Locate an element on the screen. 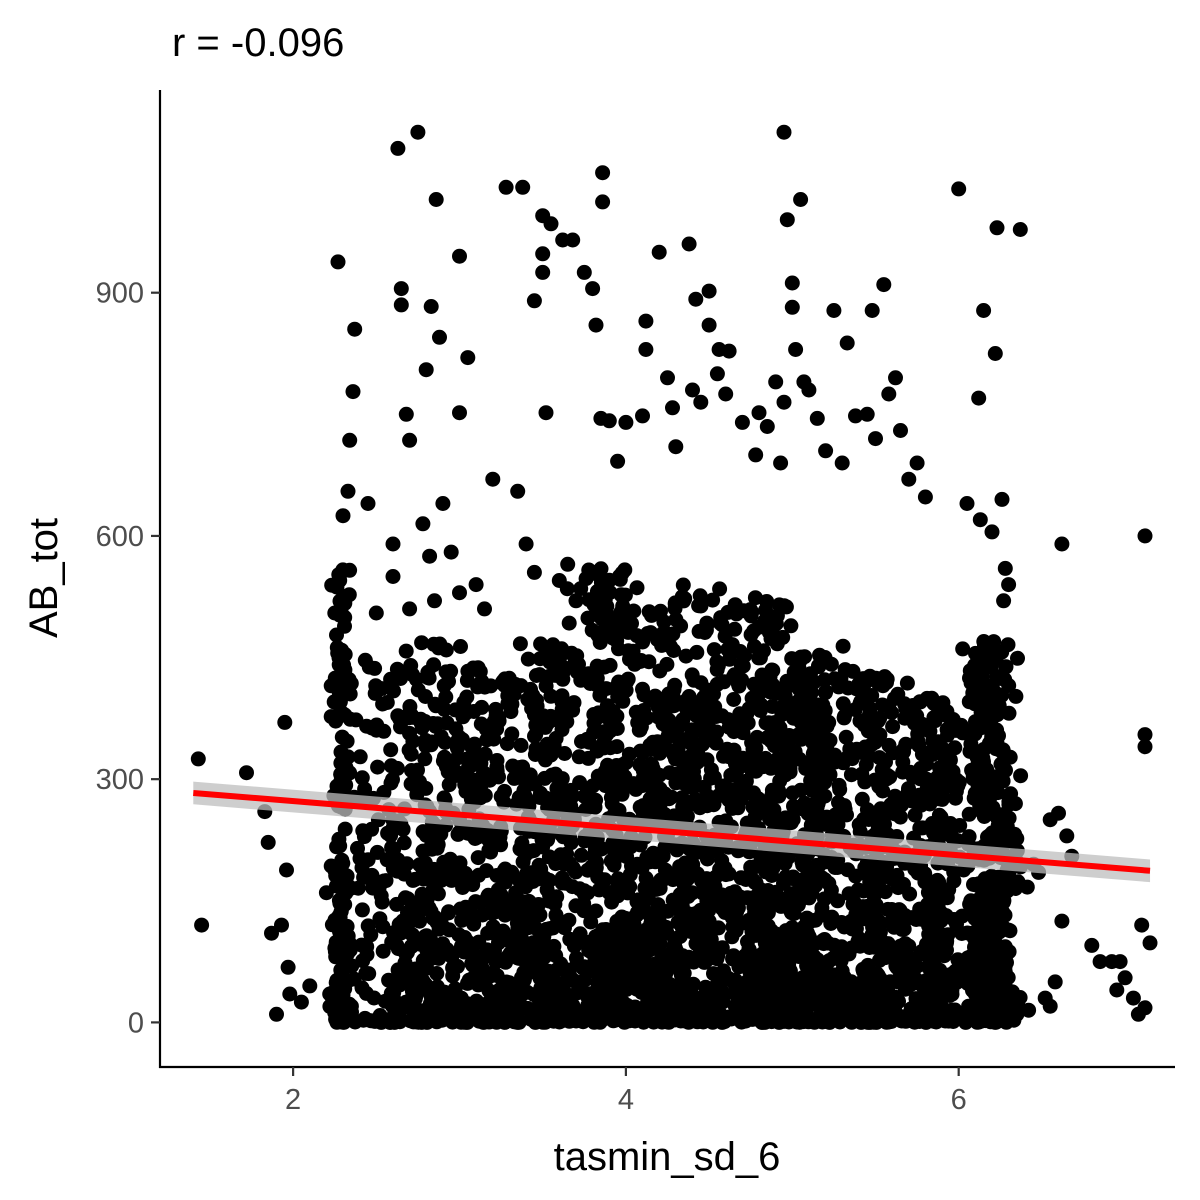 The image size is (1200, 1200). x-tick-label: 2 is located at coordinates (293, 1100).